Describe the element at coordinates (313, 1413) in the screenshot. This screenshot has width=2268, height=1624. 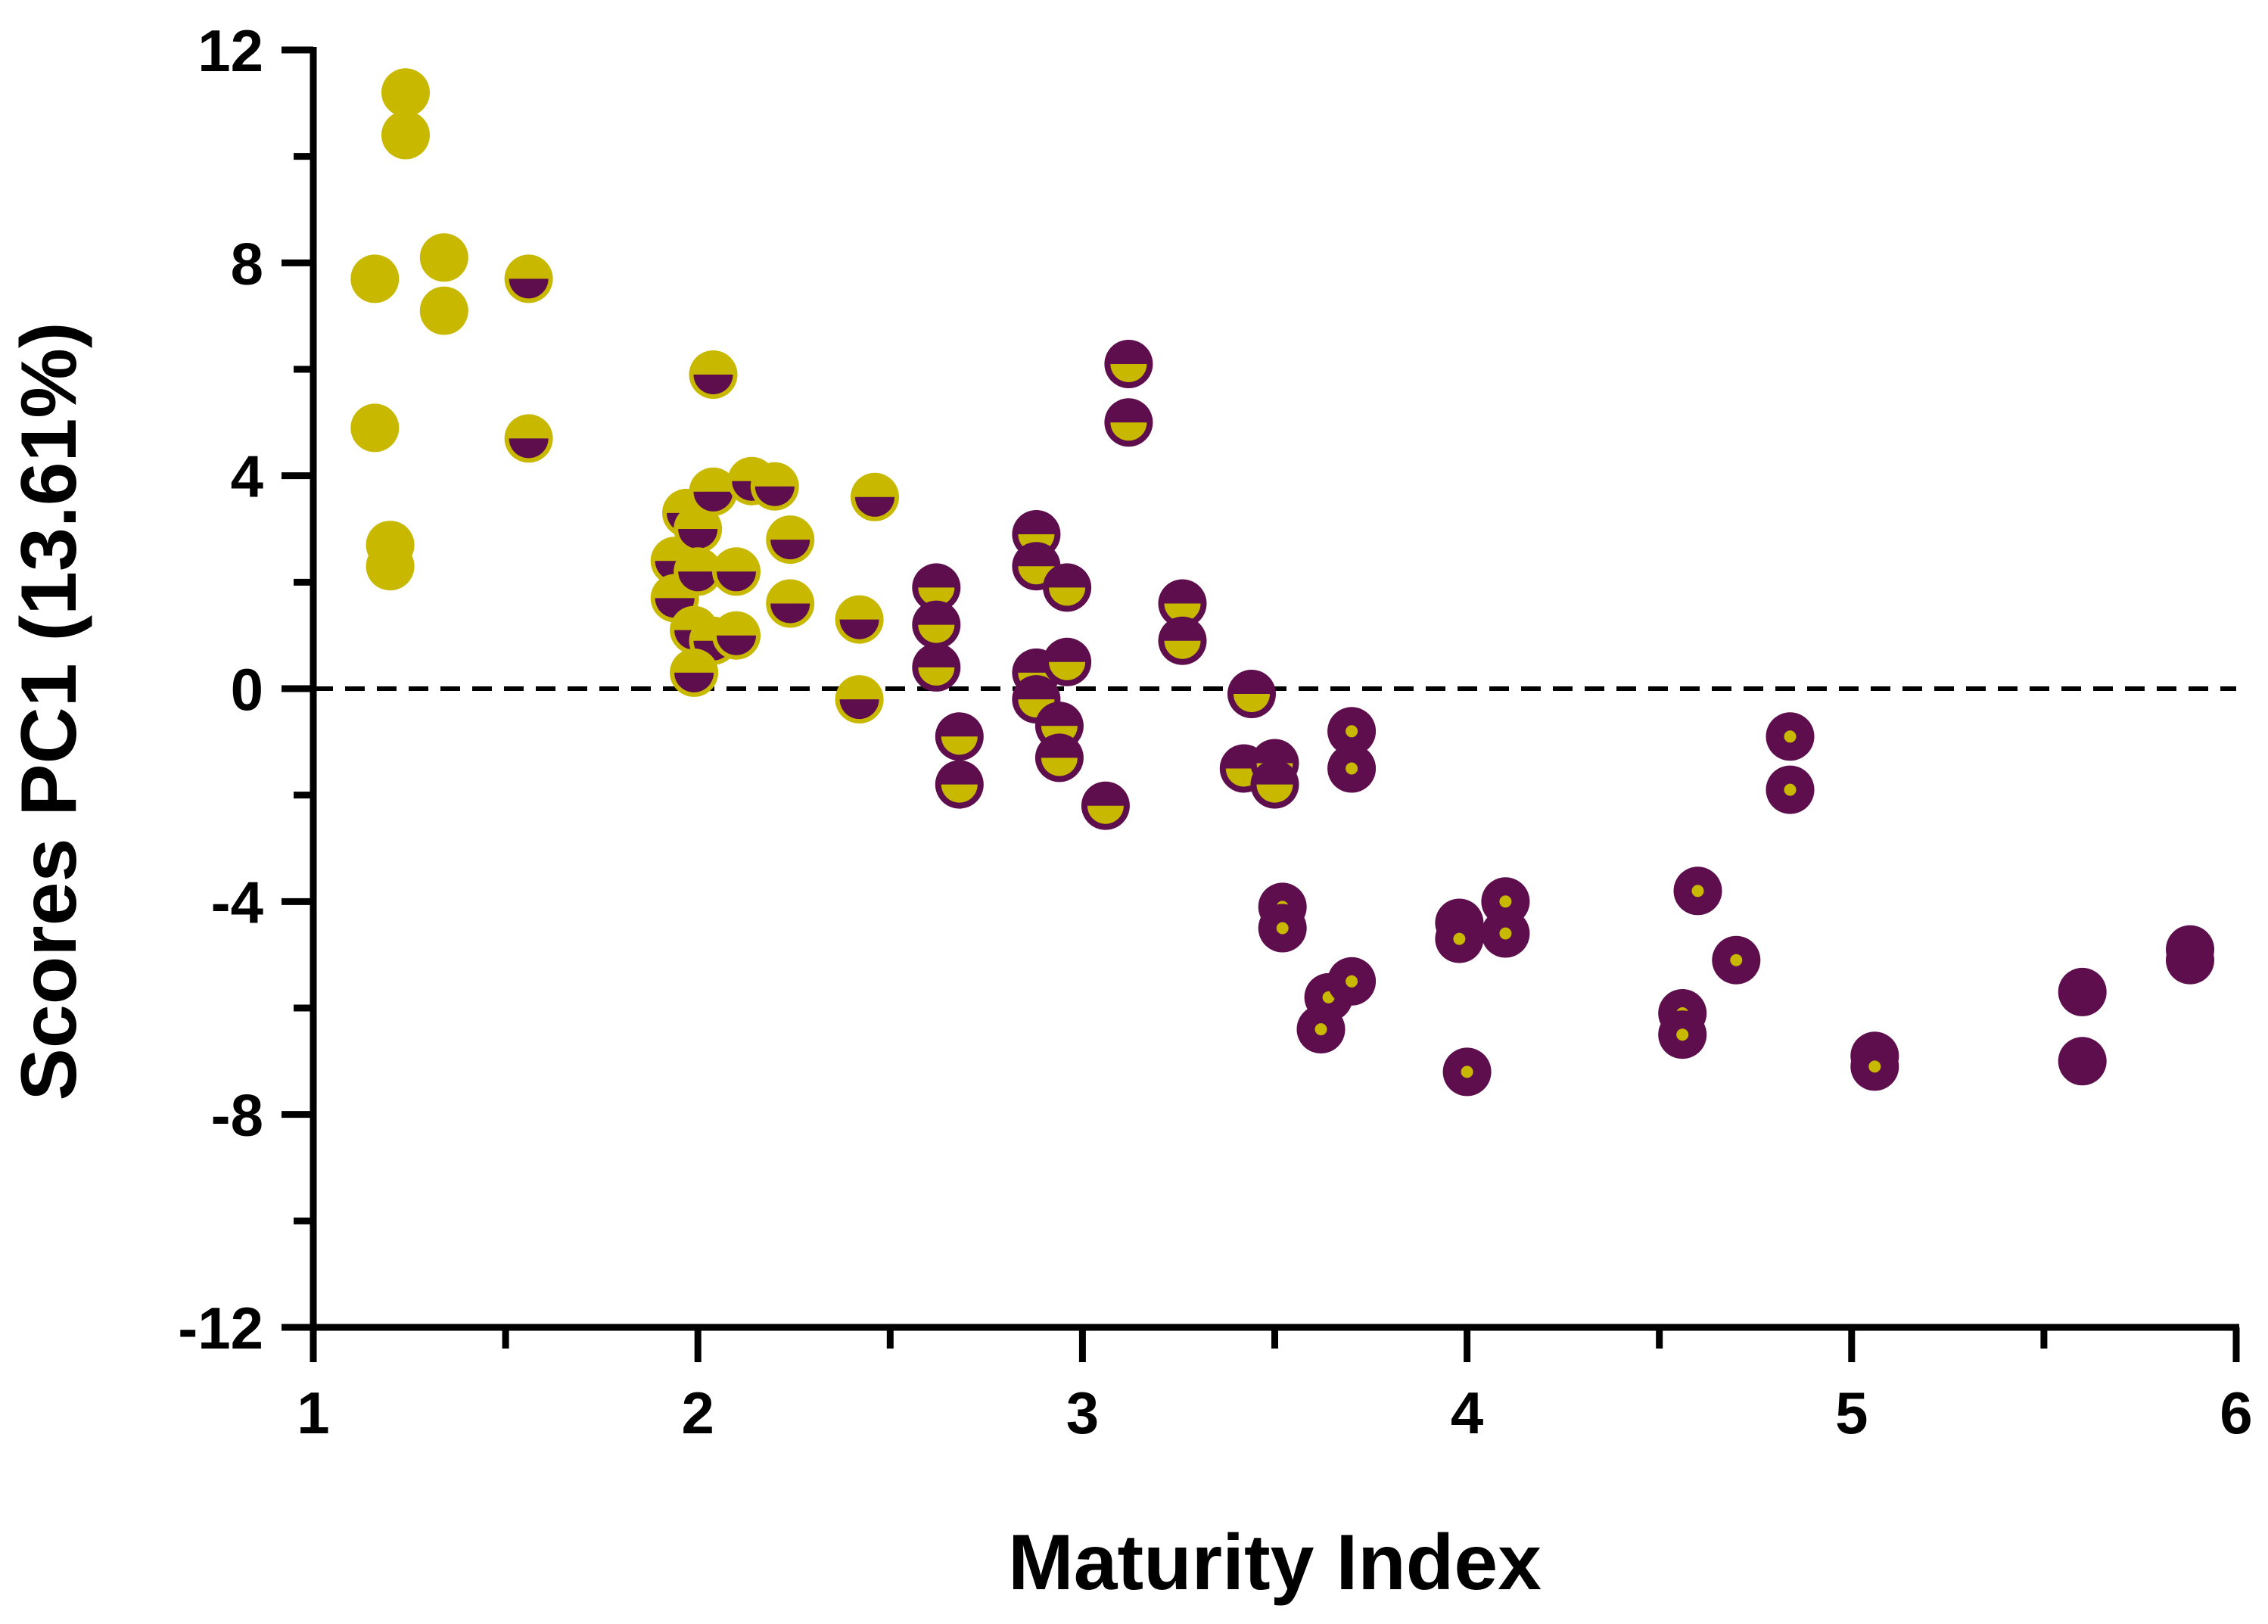
I see `x-tick-label: 1` at that location.